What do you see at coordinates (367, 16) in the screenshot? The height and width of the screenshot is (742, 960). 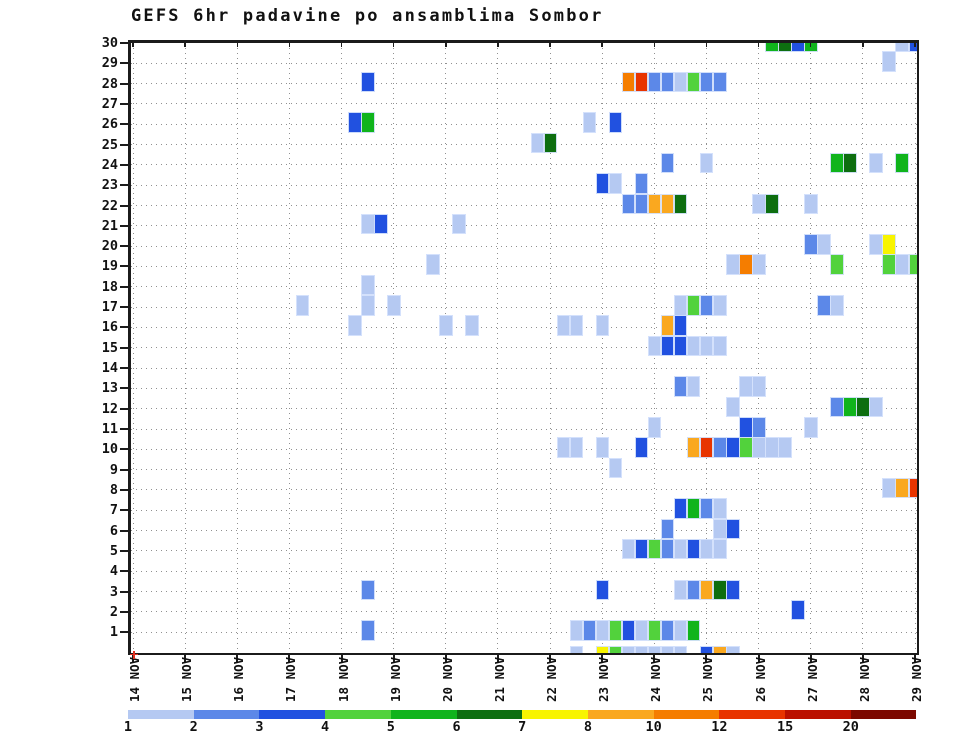 I see `chart-title: GEFS 6hr padavine po ansamblima Sombor` at bounding box center [367, 16].